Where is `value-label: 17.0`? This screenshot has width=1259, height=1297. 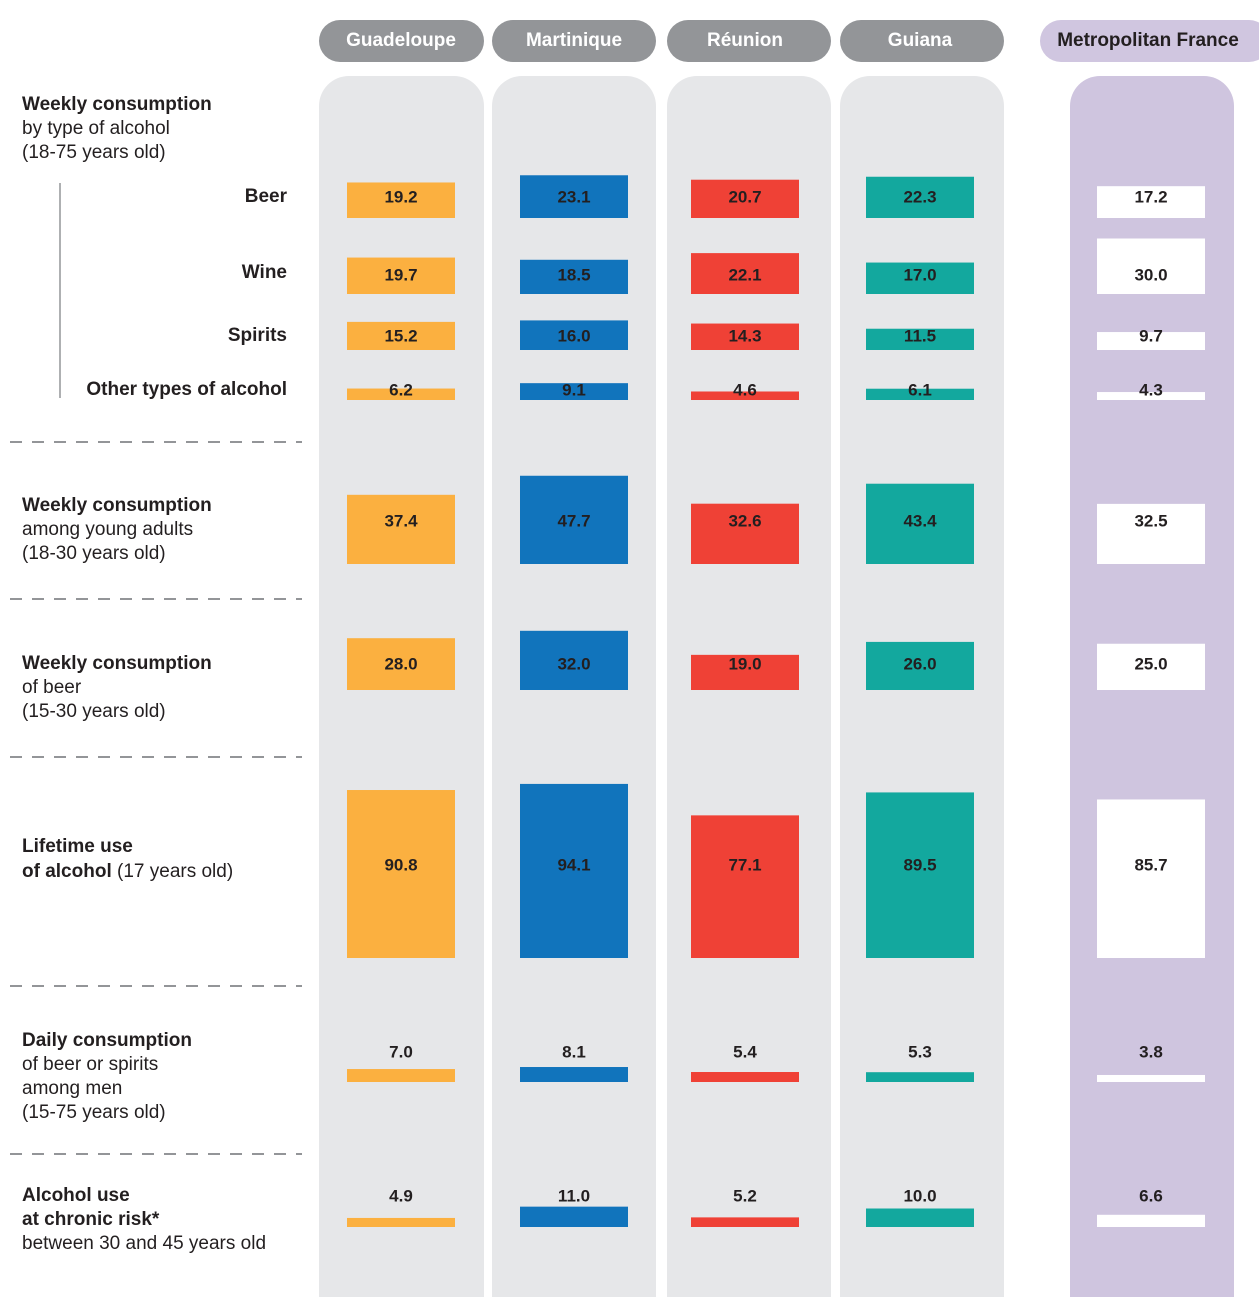
value-label: 17.0 is located at coordinates (919, 274).